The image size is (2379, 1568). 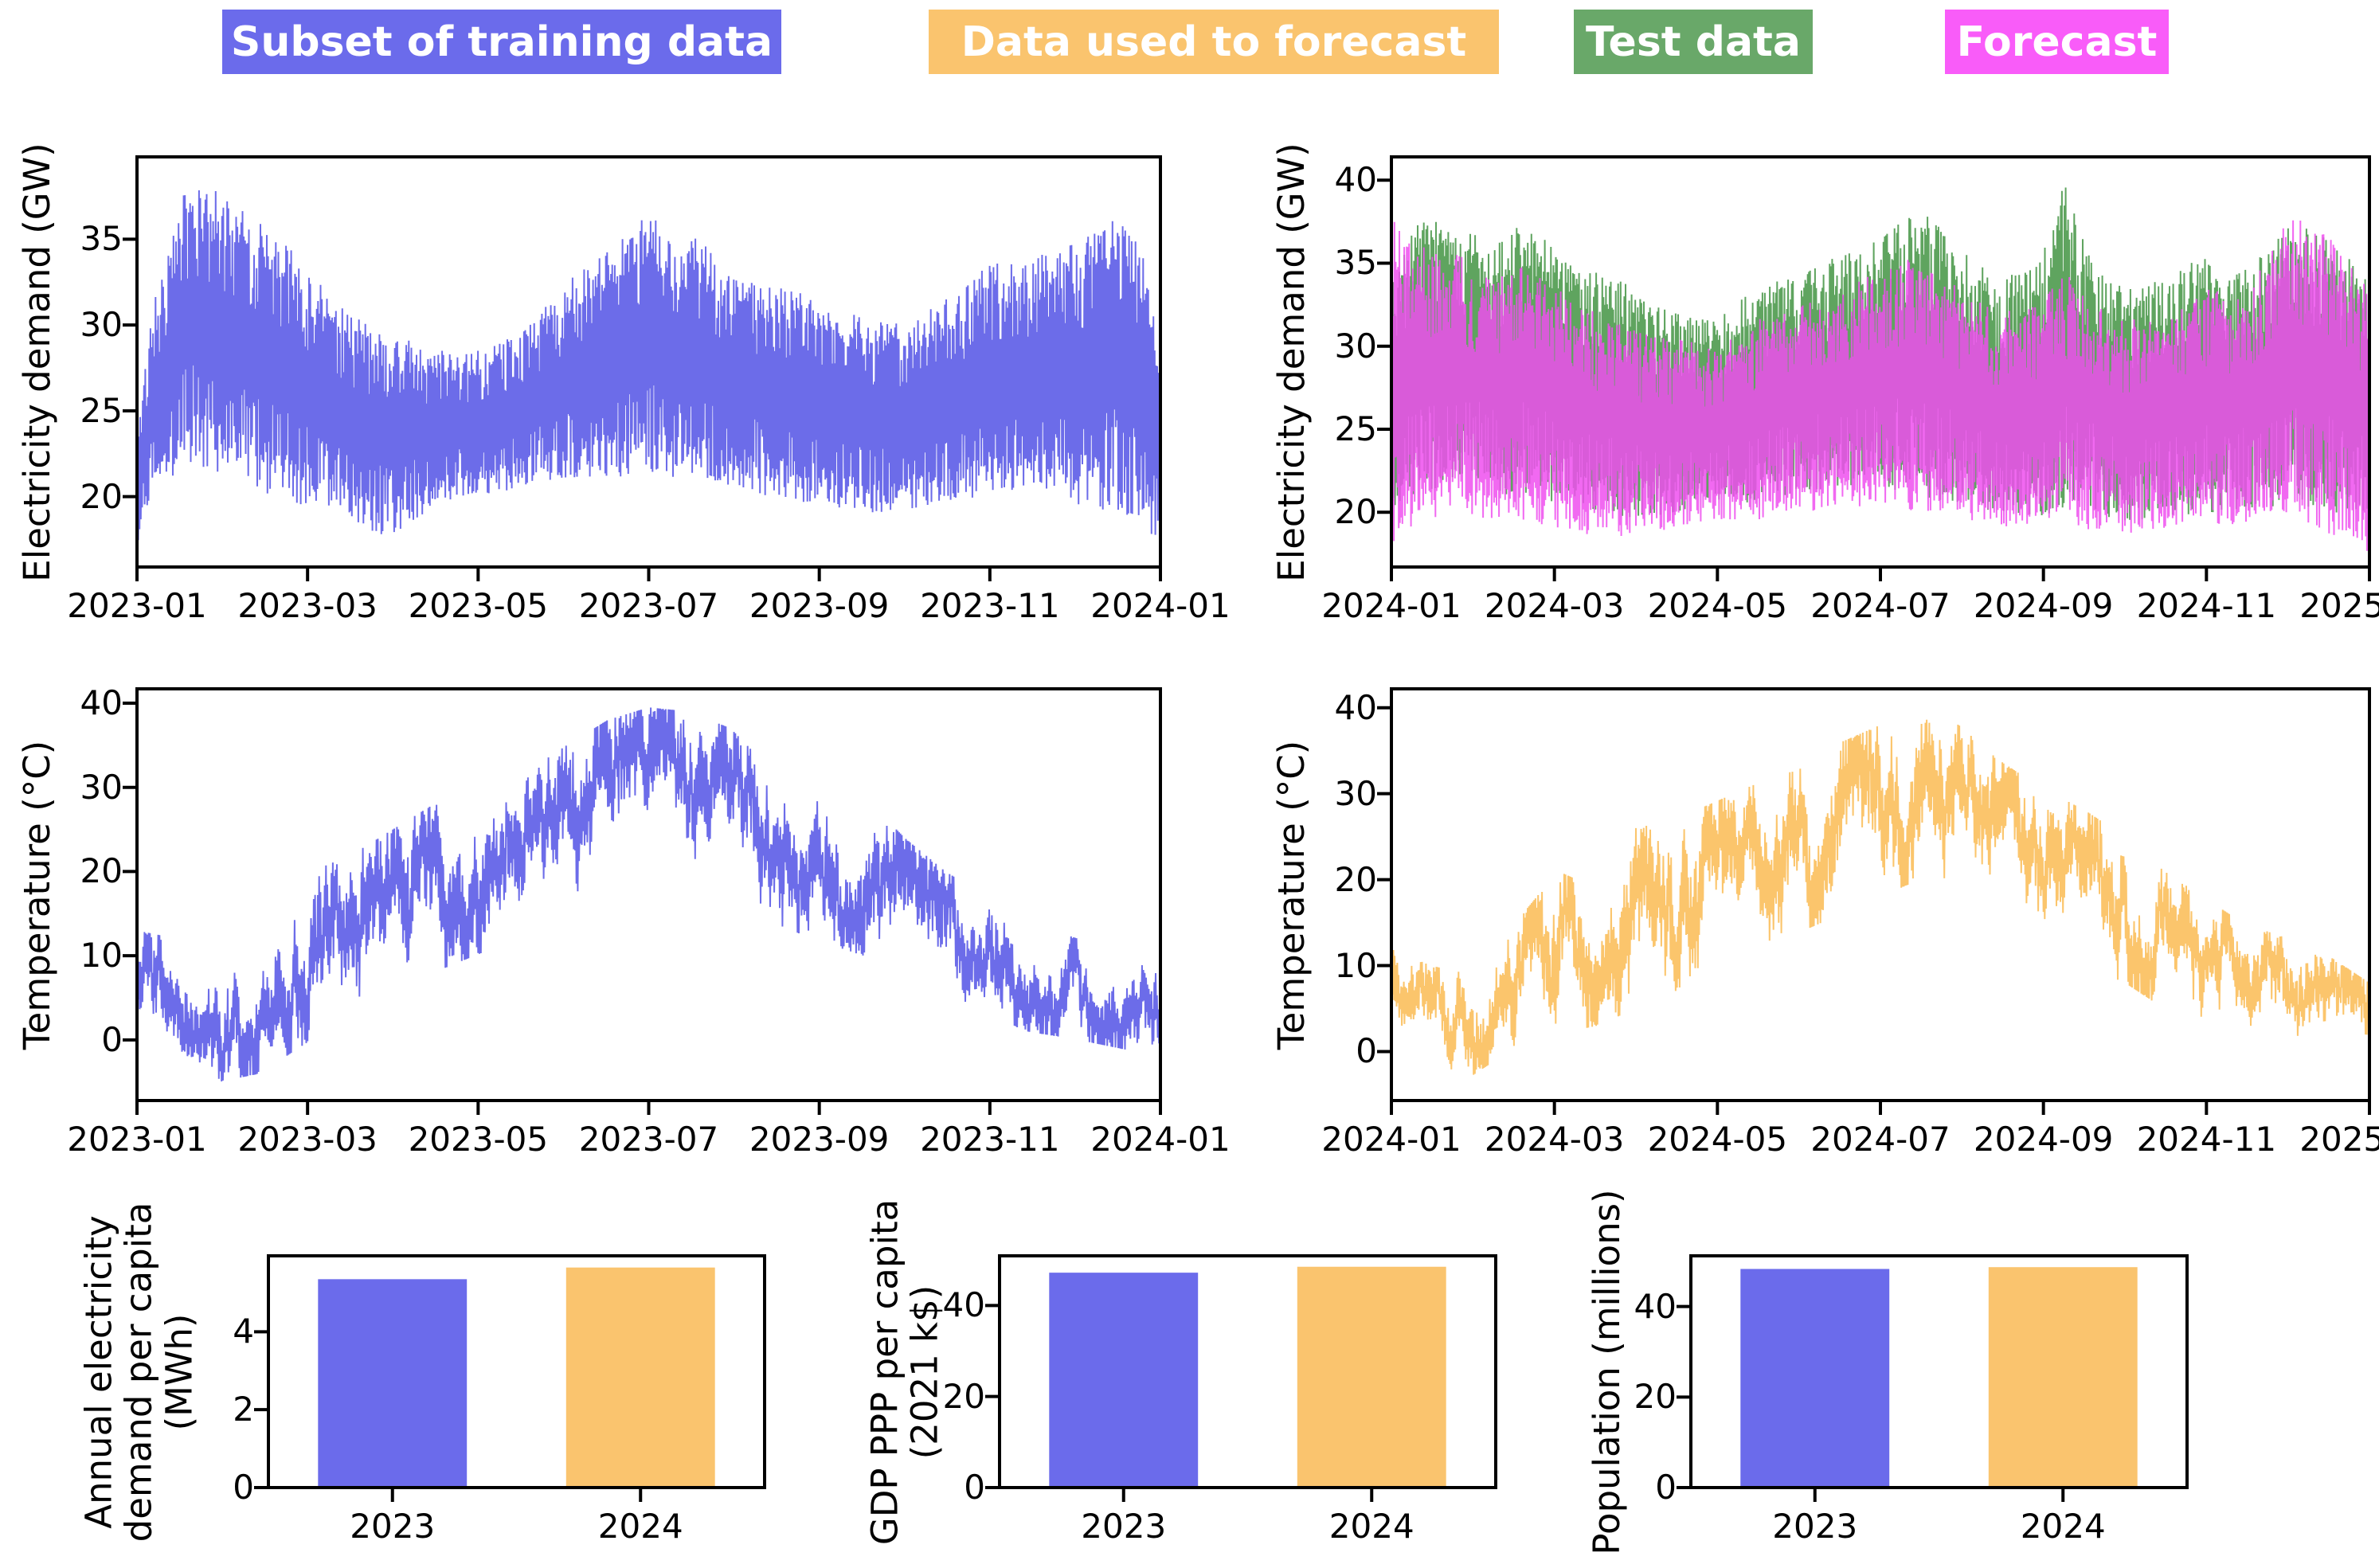 I want to click on legend-subset-training-data: Subset of training data, so click(x=501, y=42).